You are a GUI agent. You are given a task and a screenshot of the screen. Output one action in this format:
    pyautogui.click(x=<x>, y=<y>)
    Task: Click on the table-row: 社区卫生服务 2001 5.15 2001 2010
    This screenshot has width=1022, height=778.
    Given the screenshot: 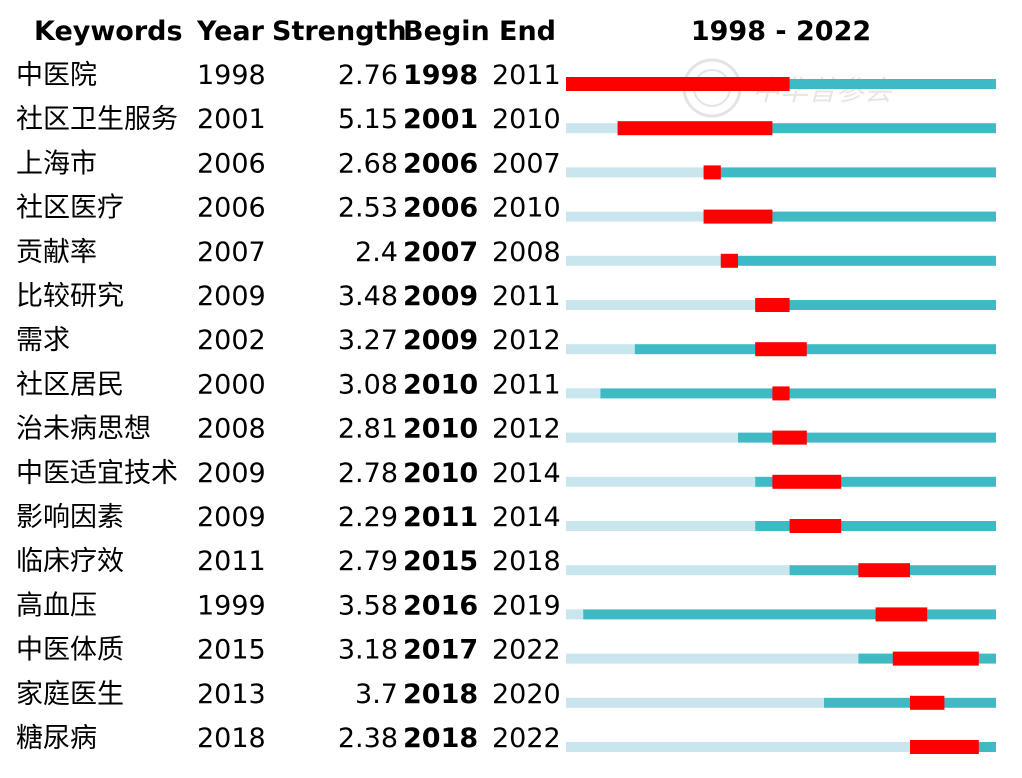 What is the action you would take?
    pyautogui.click(x=506, y=120)
    